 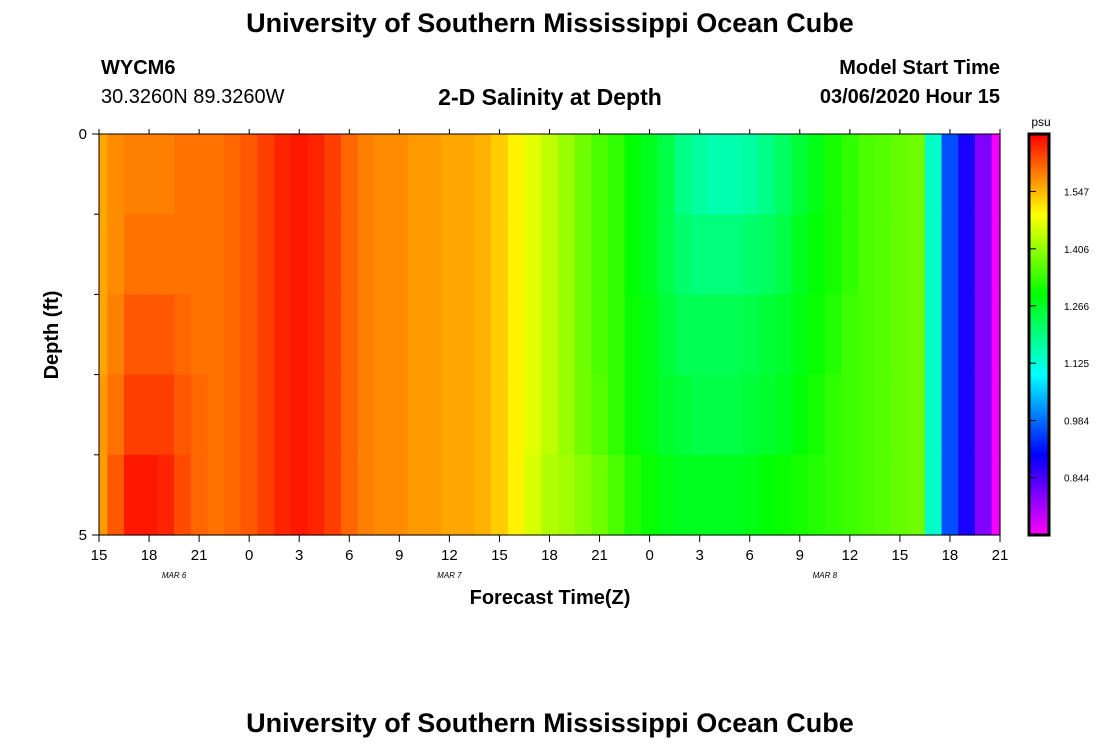 What do you see at coordinates (550, 598) in the screenshot?
I see `x-axis-label: Forecast Time(Z)` at bounding box center [550, 598].